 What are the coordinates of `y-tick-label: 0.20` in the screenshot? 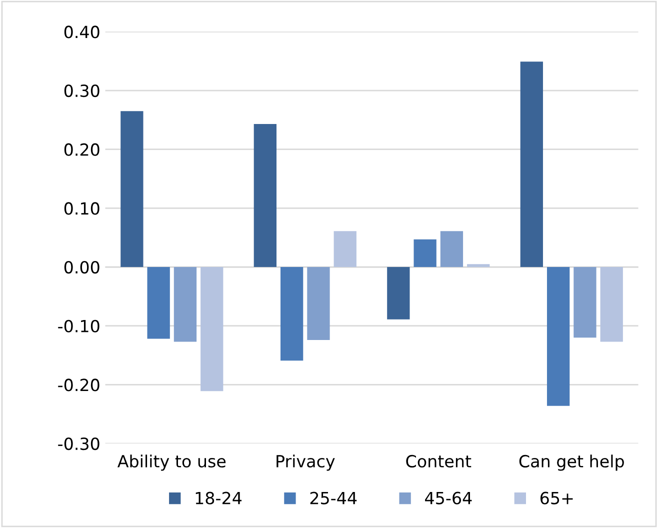 It's located at (82, 149).